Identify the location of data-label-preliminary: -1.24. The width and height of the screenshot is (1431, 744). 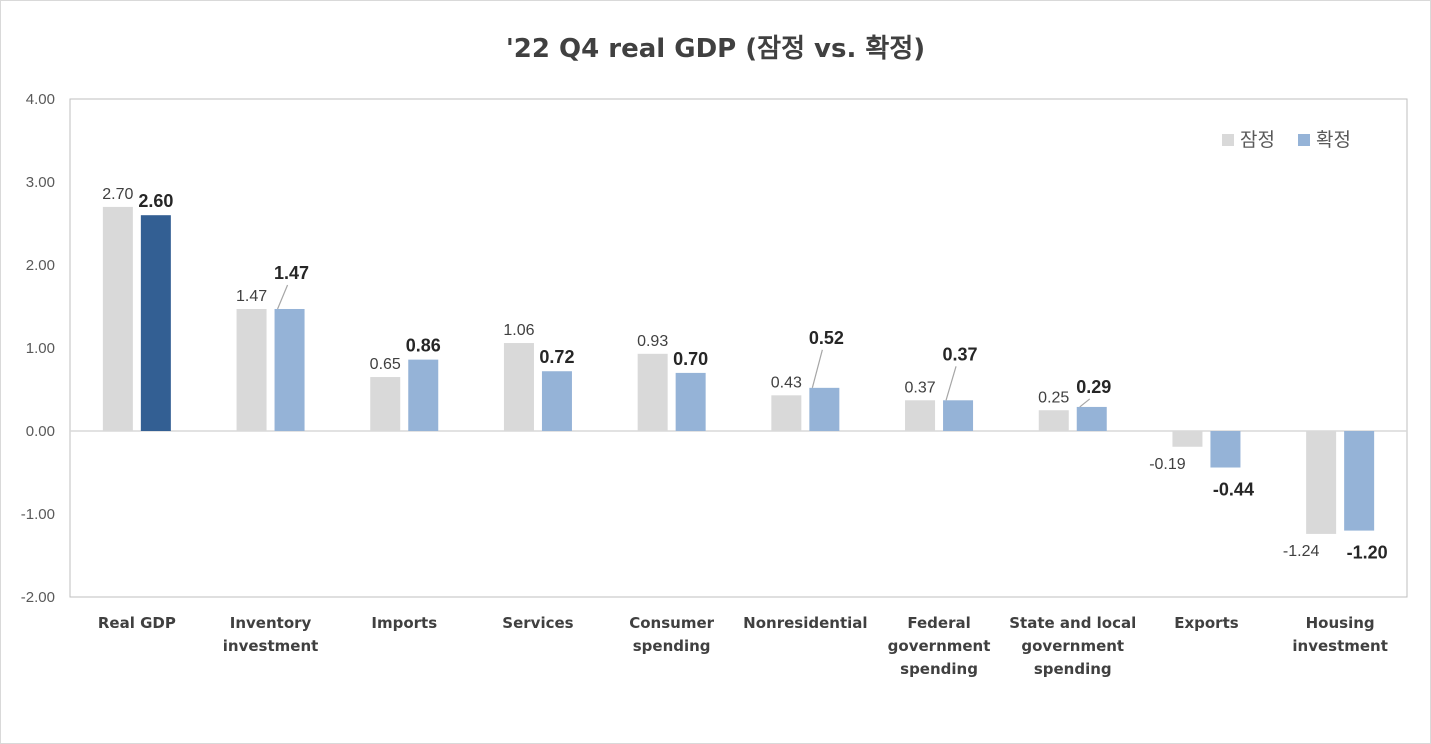
(1301, 551).